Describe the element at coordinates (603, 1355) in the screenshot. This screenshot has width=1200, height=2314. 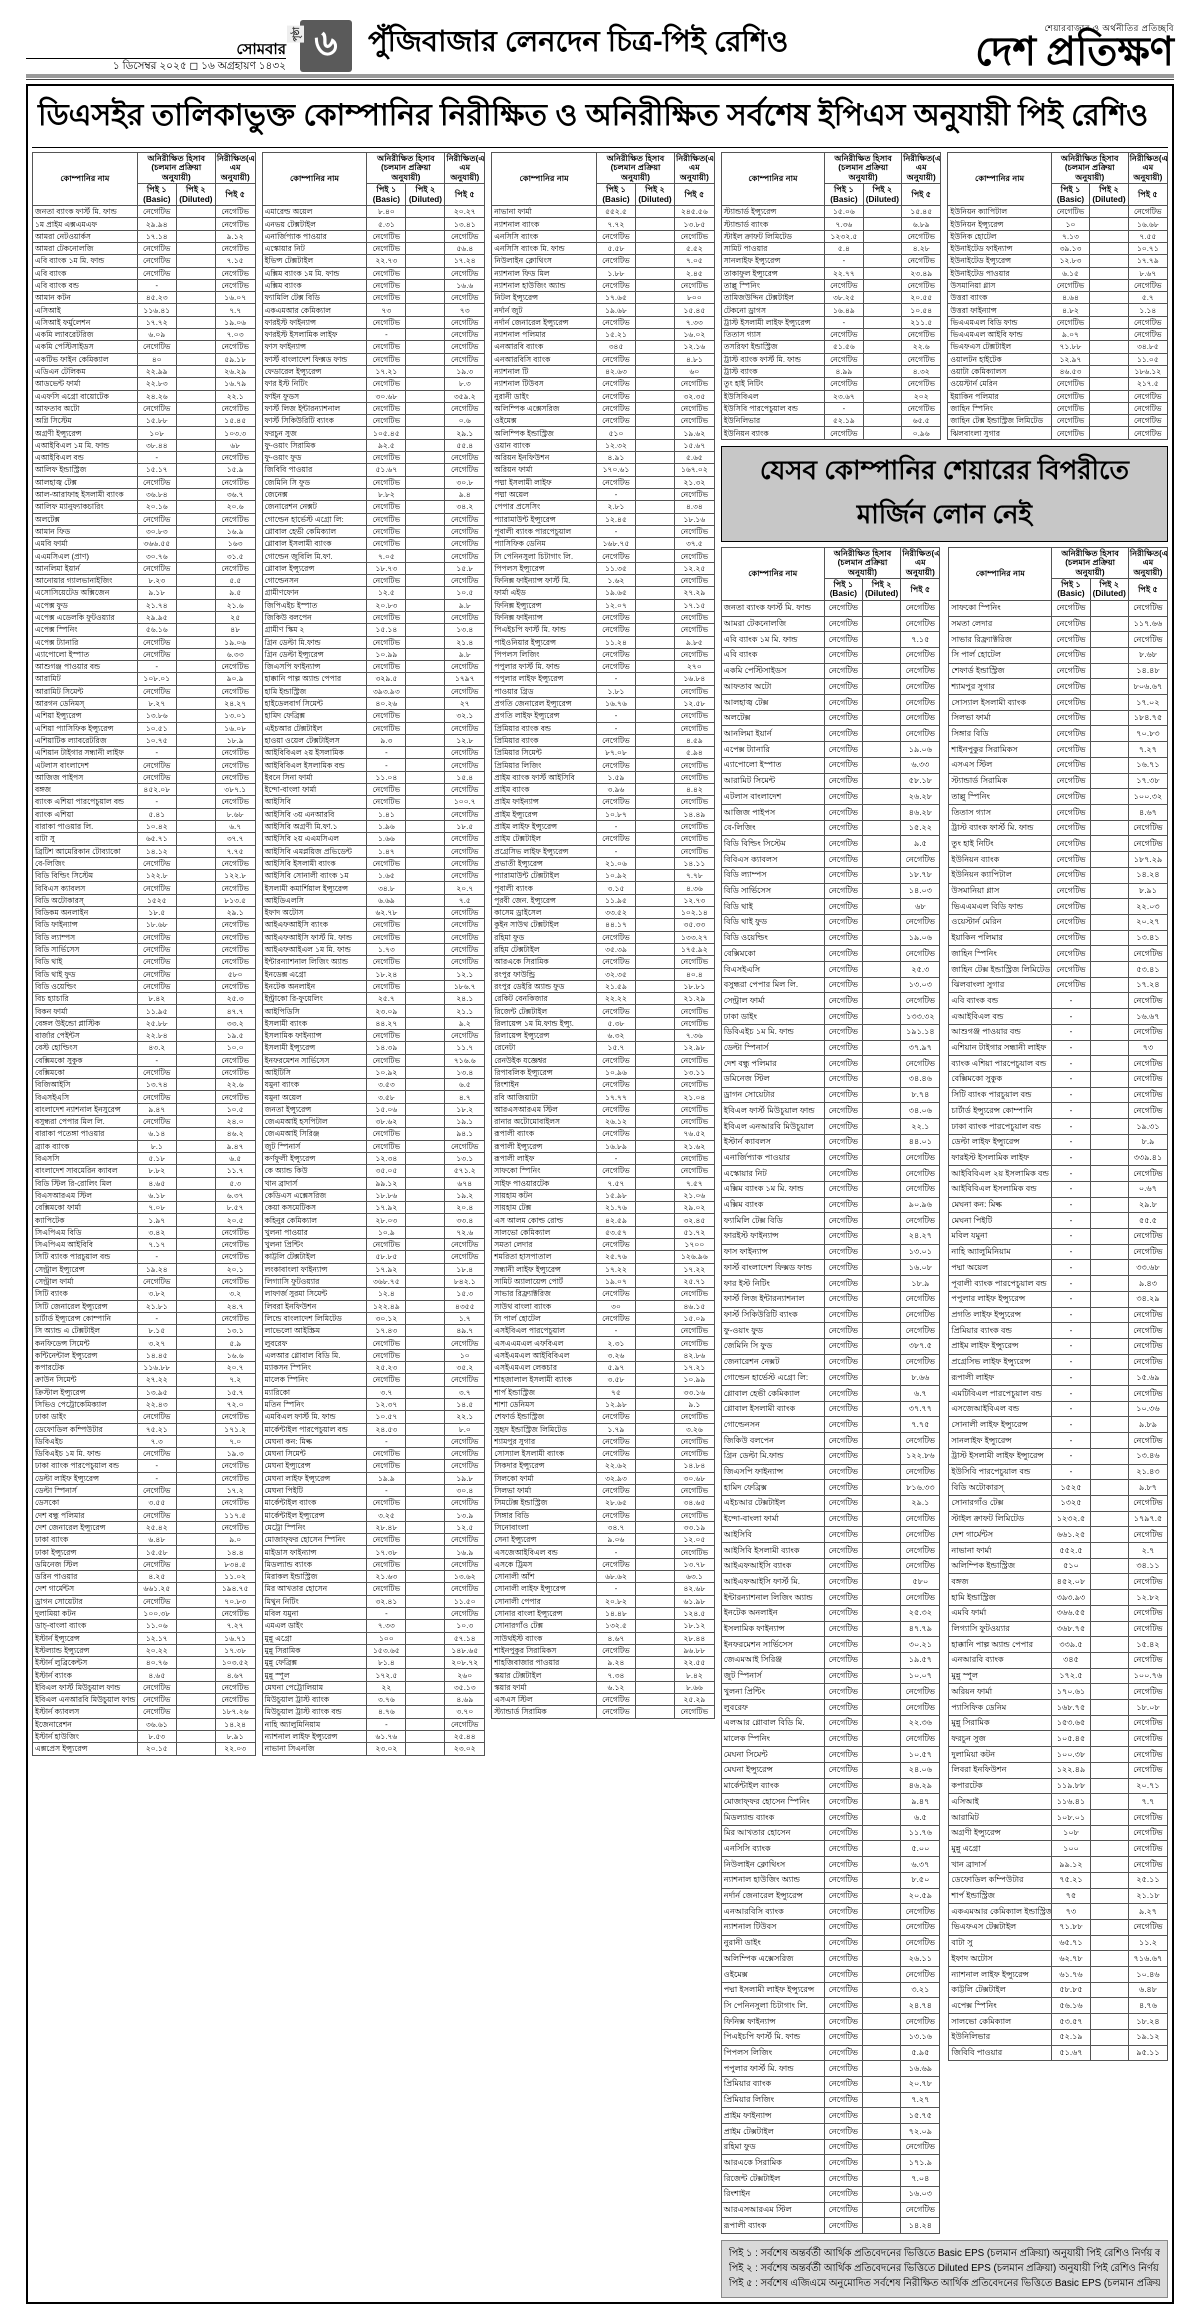
I see `table-row: এসইএমএল আইবিবিএল ৩.২৬ ৪২.৮৬` at that location.